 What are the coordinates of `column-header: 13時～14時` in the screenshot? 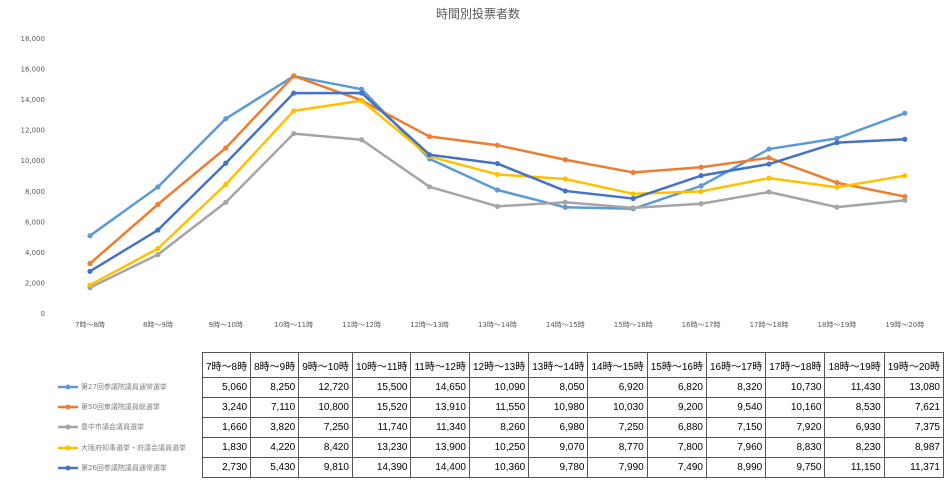 It's located at (558, 365).